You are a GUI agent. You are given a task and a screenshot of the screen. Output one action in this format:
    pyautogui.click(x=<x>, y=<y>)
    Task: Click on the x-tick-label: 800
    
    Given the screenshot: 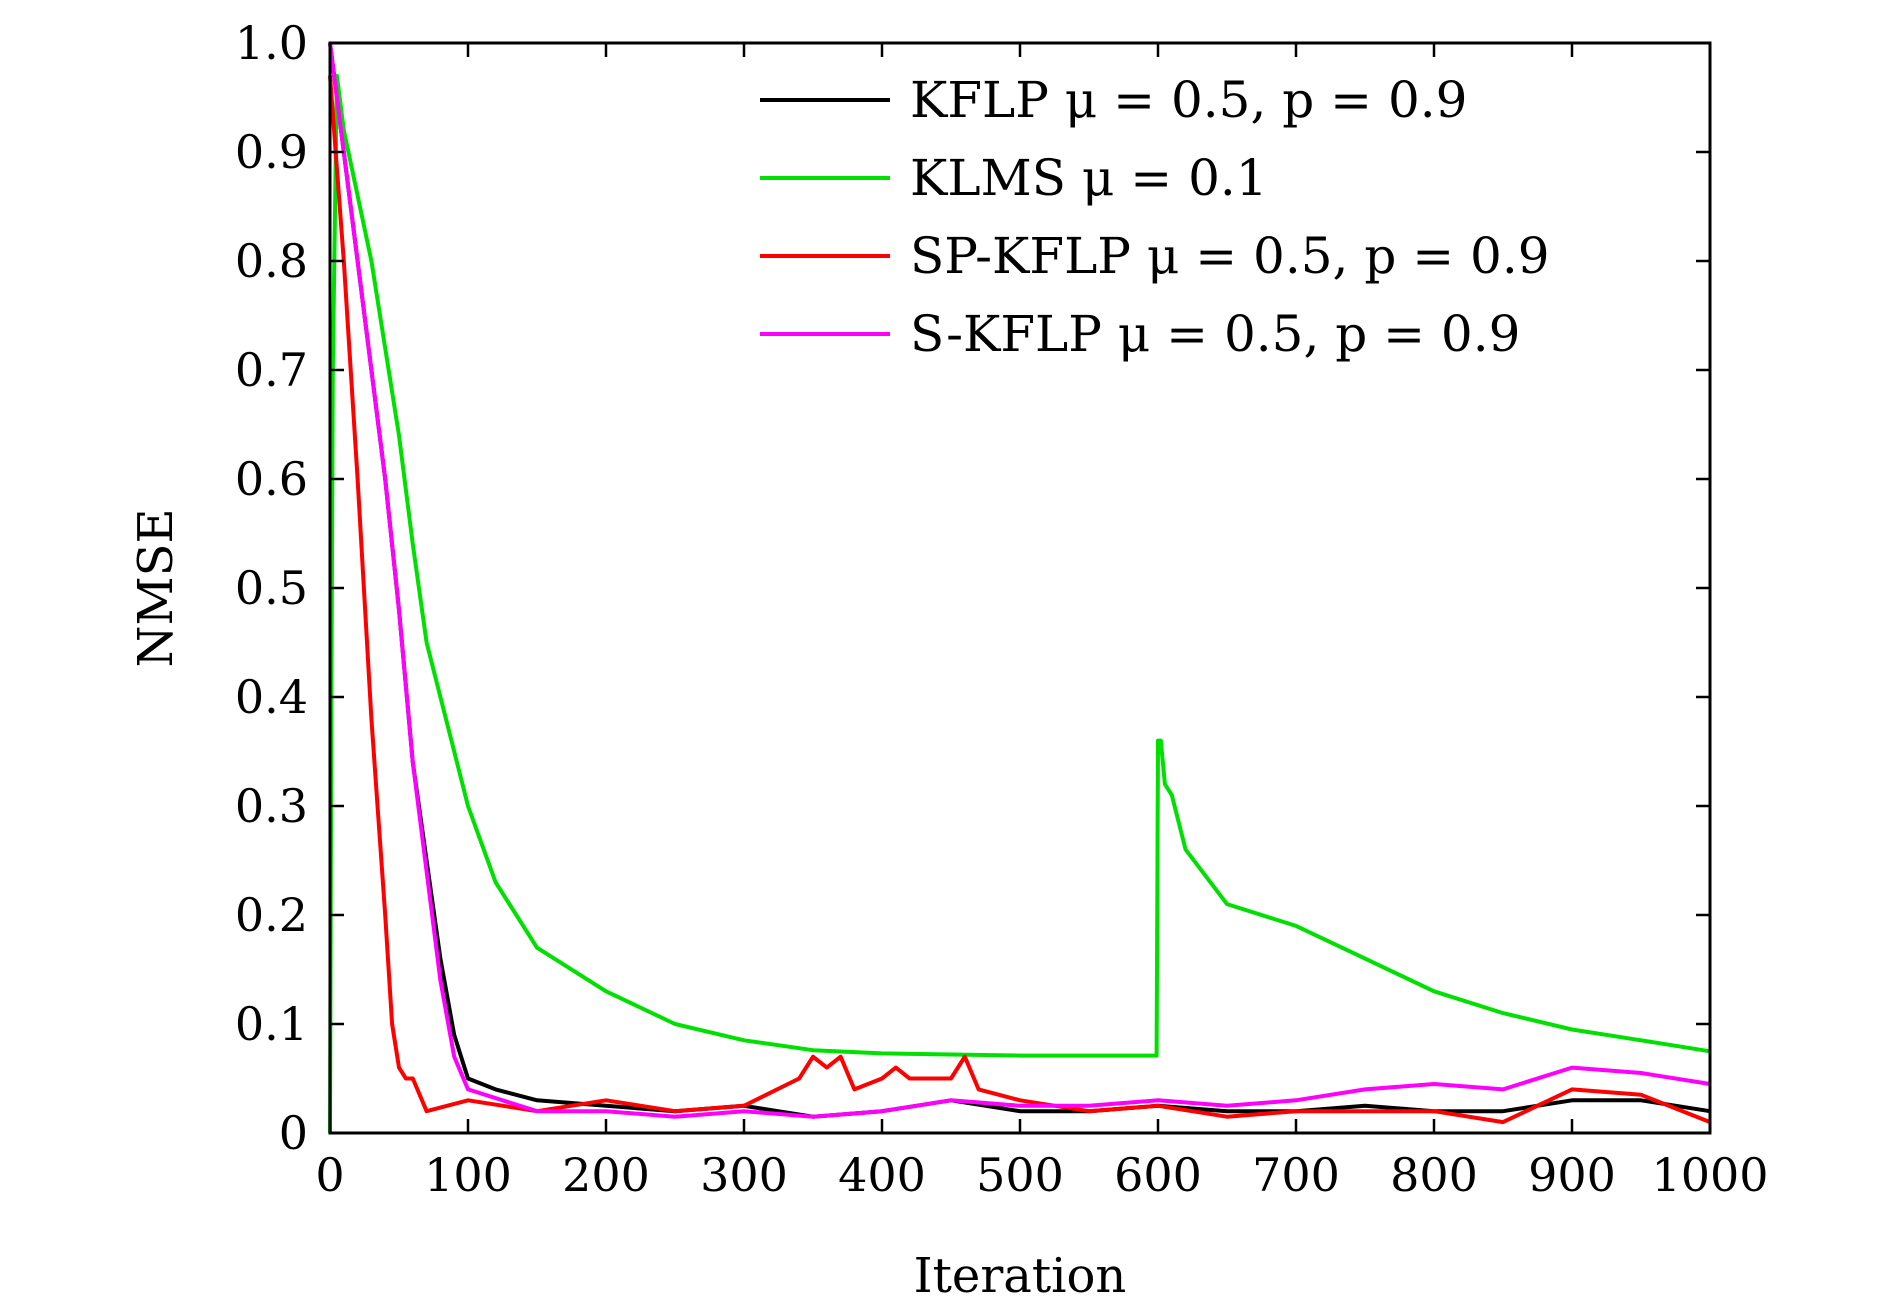 What is the action you would take?
    pyautogui.click(x=1434, y=1175)
    